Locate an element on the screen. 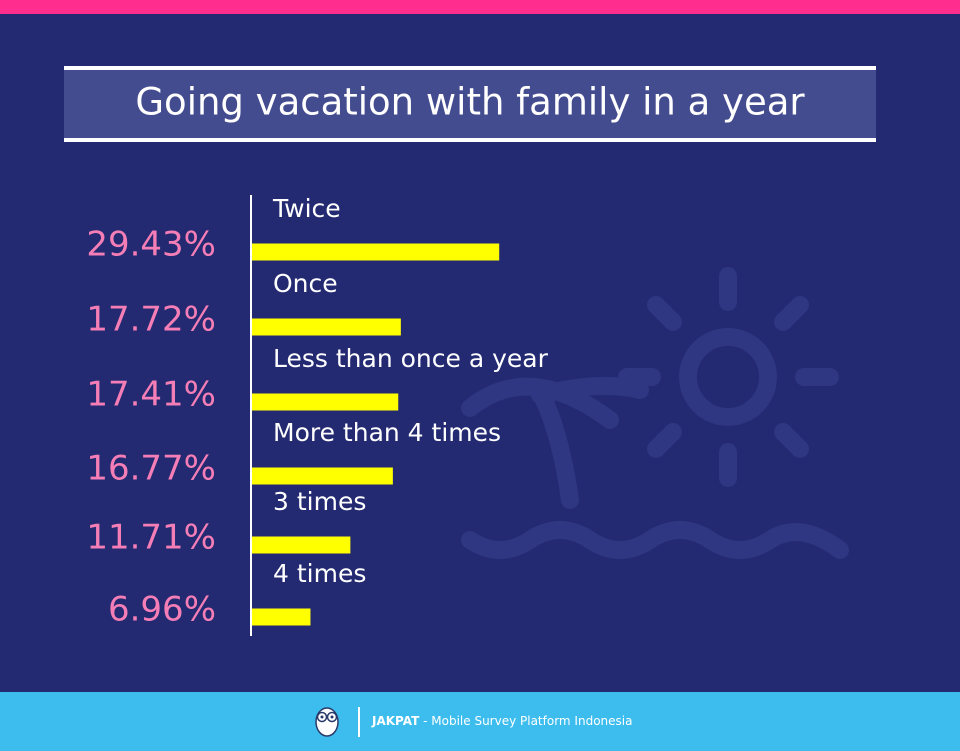  category-label: Once is located at coordinates (305, 283).